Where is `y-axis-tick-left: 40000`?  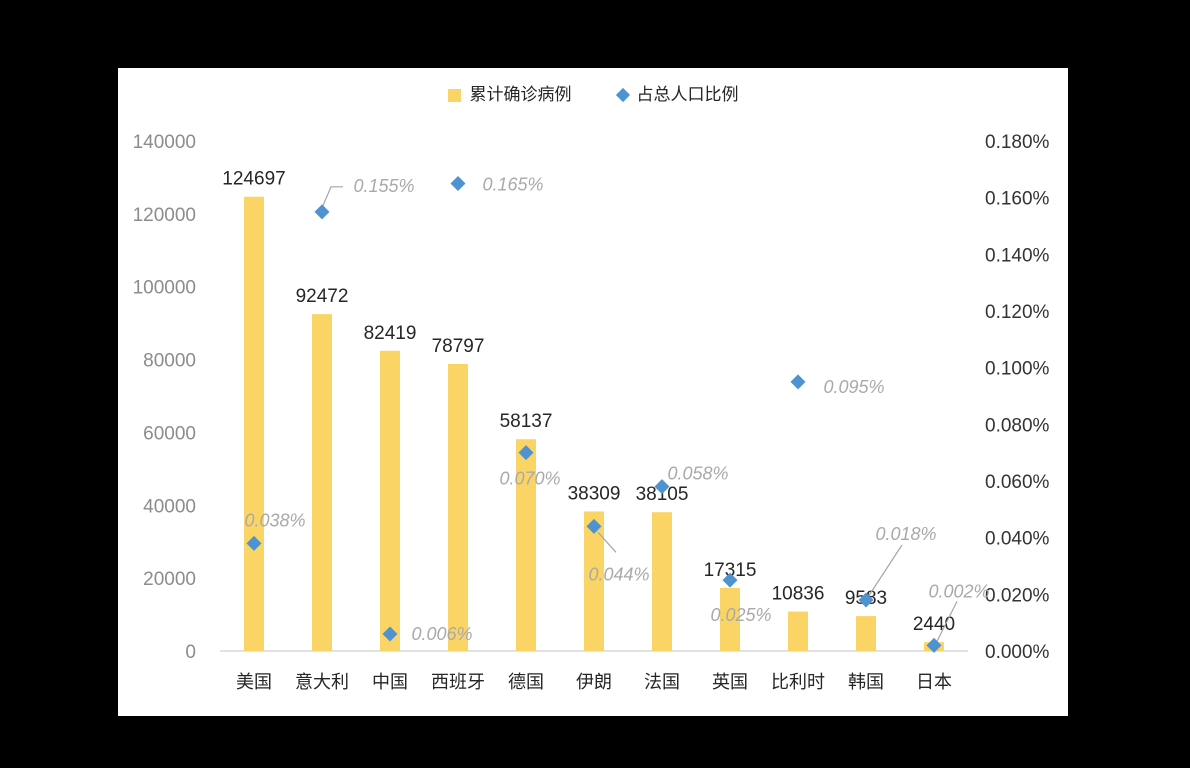
y-axis-tick-left: 40000 is located at coordinates (169, 506).